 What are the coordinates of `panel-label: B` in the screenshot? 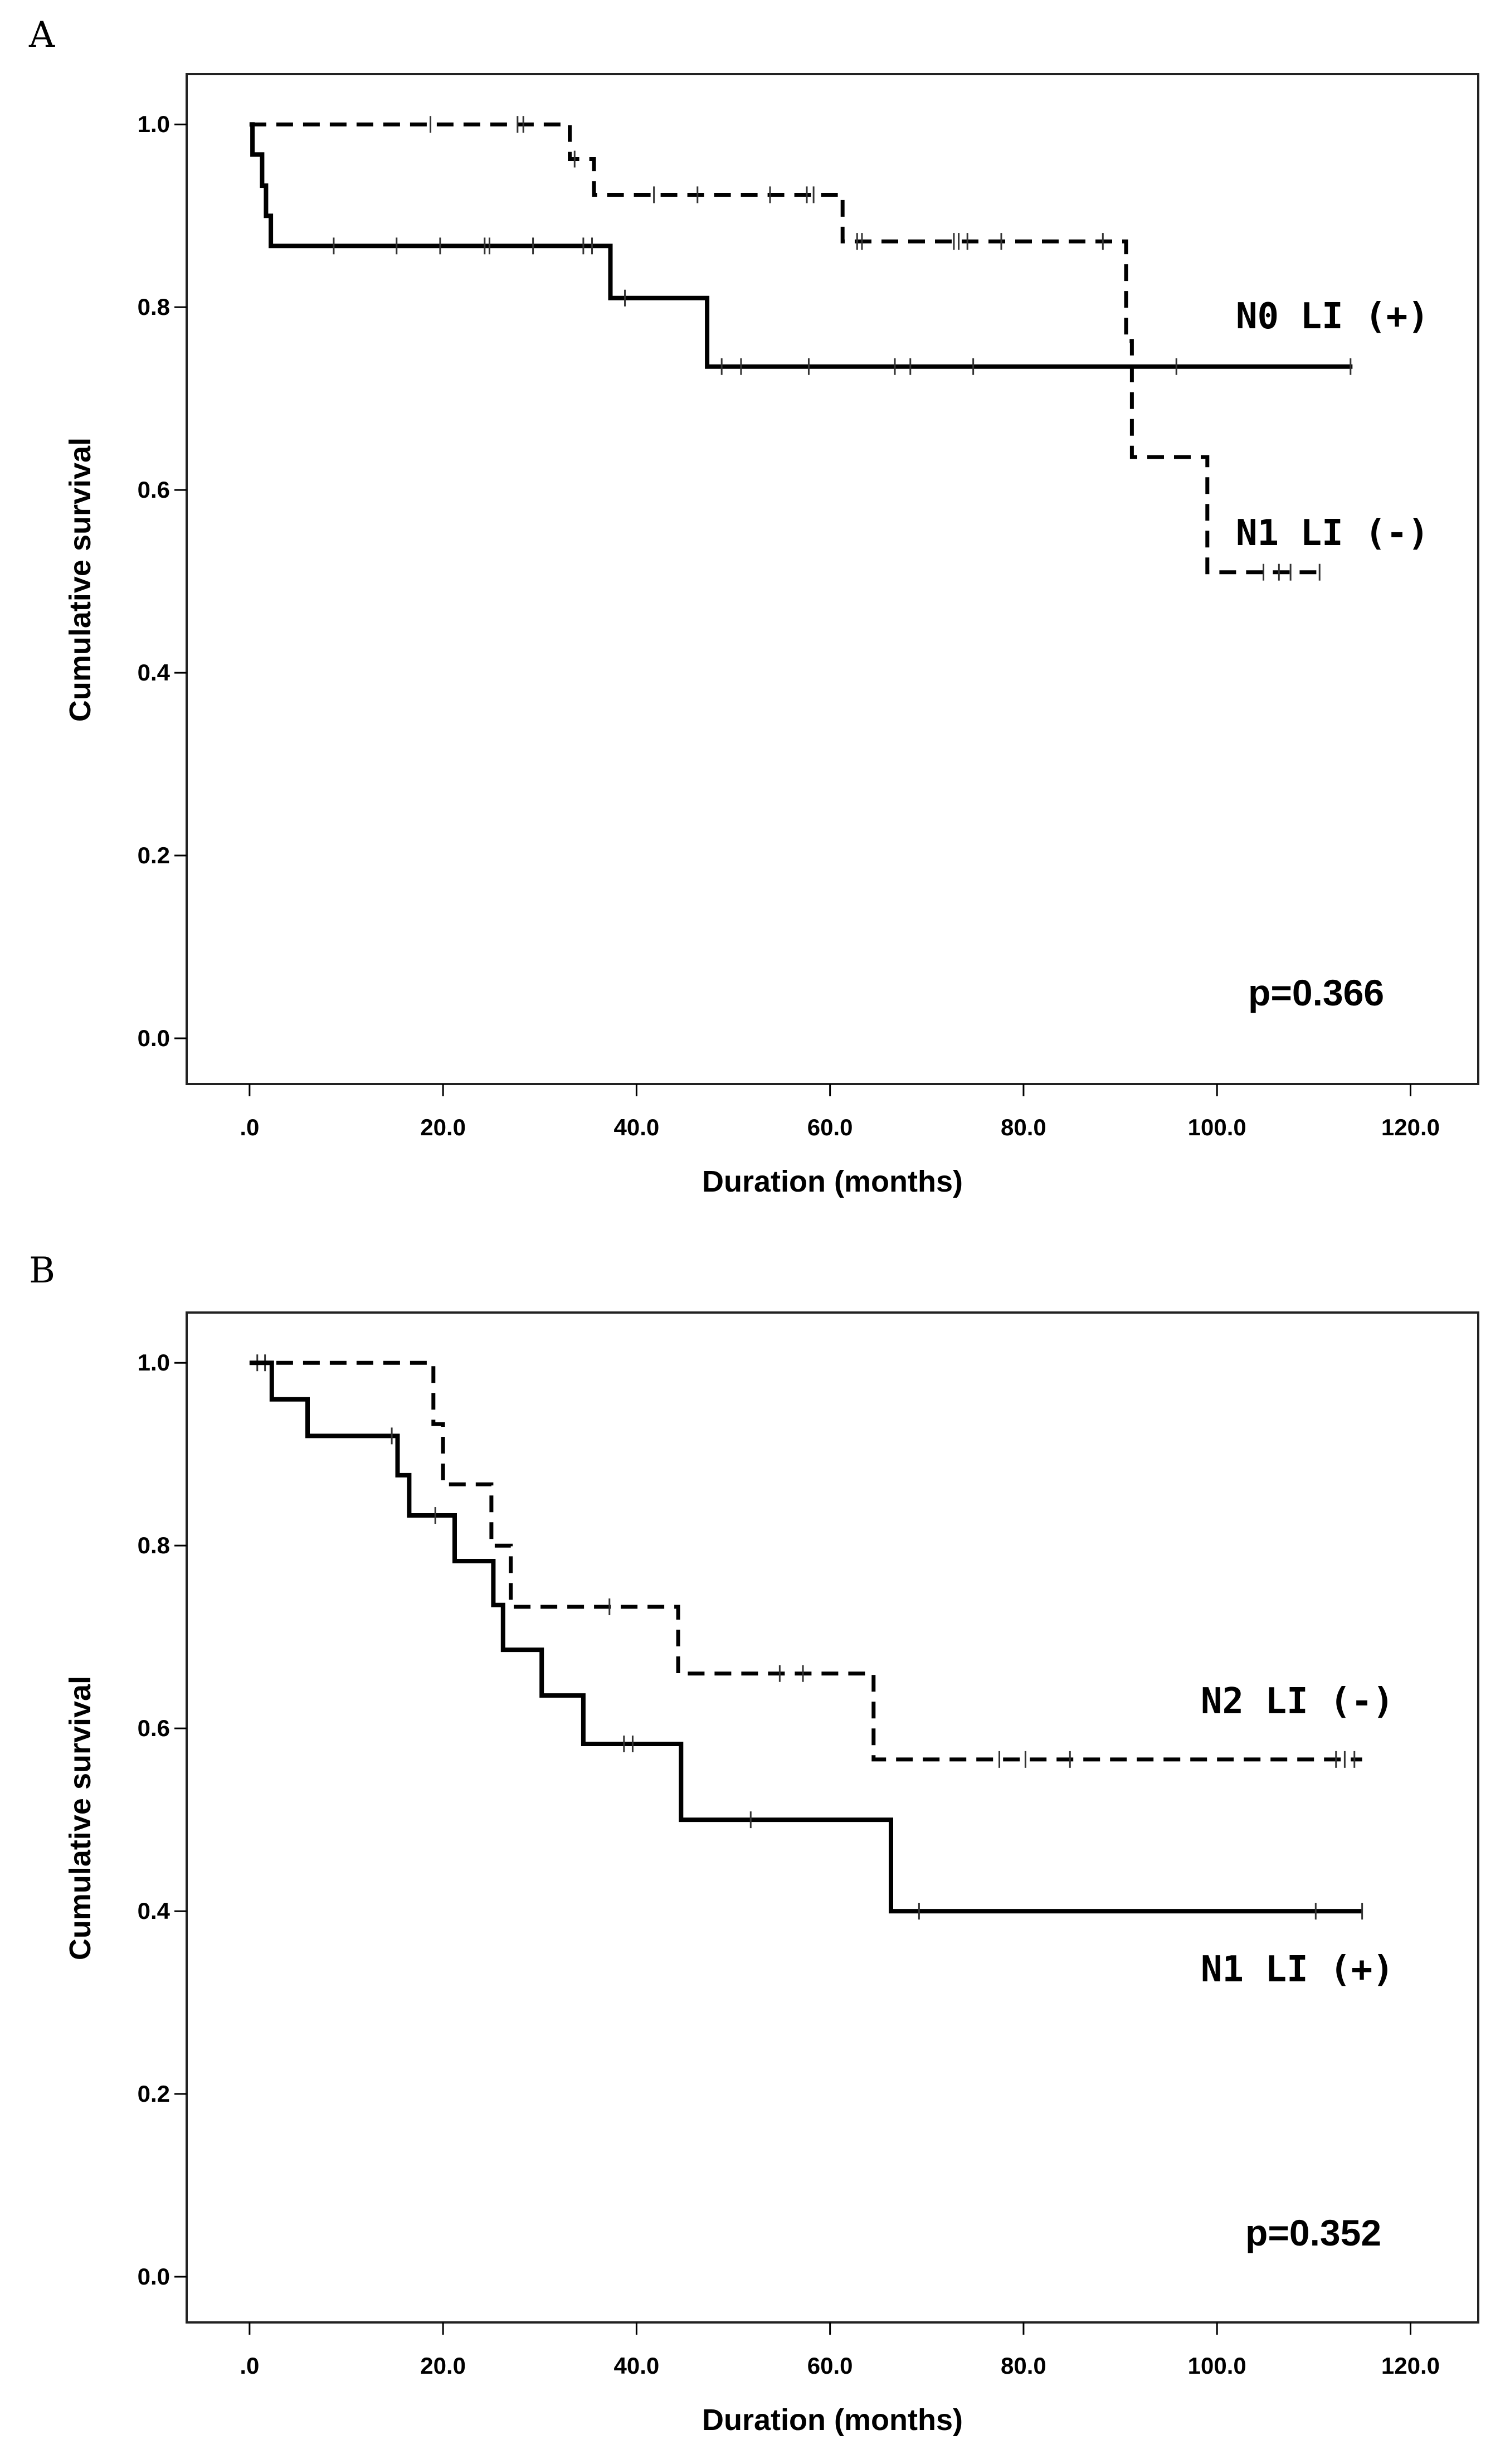 It's located at (42, 1270).